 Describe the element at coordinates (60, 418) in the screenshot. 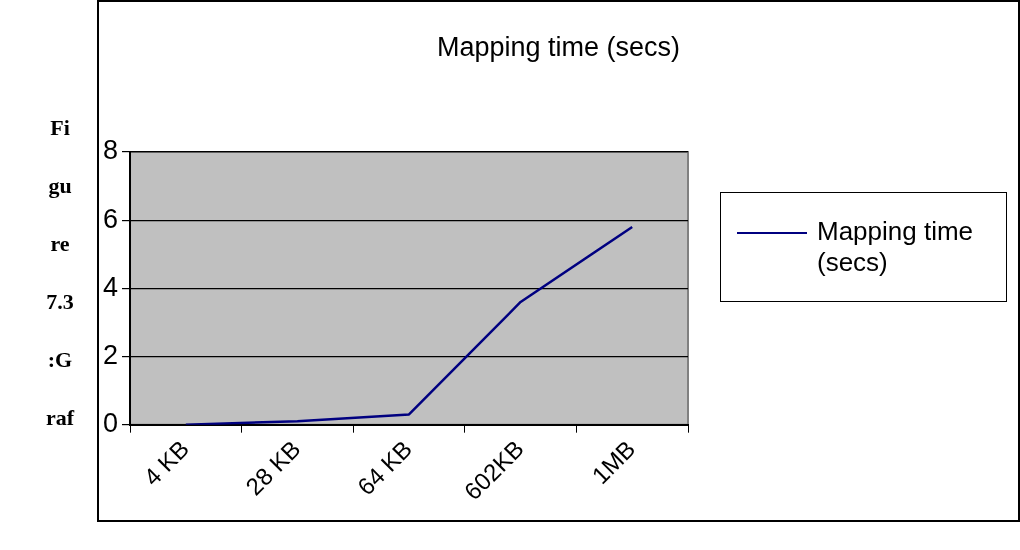

I see `text: raf` at that location.